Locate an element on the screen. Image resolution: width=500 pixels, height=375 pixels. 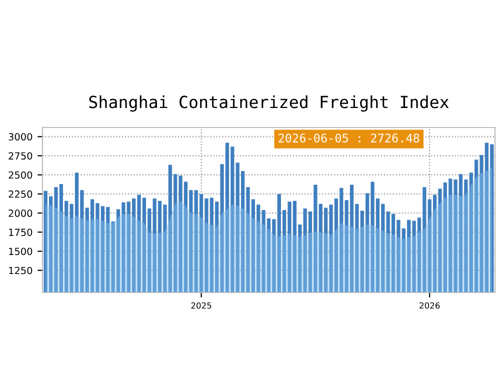
annotation: 2026-06-05 : 2726.48 is located at coordinates (349, 138).